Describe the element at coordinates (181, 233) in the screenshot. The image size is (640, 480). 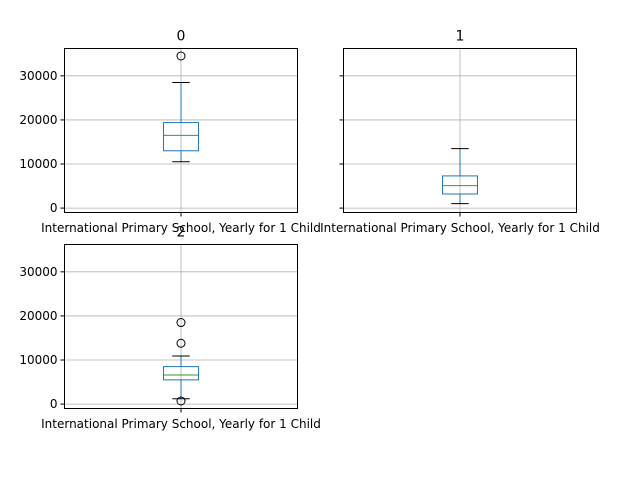
I see `subplot-title: 2` at that location.